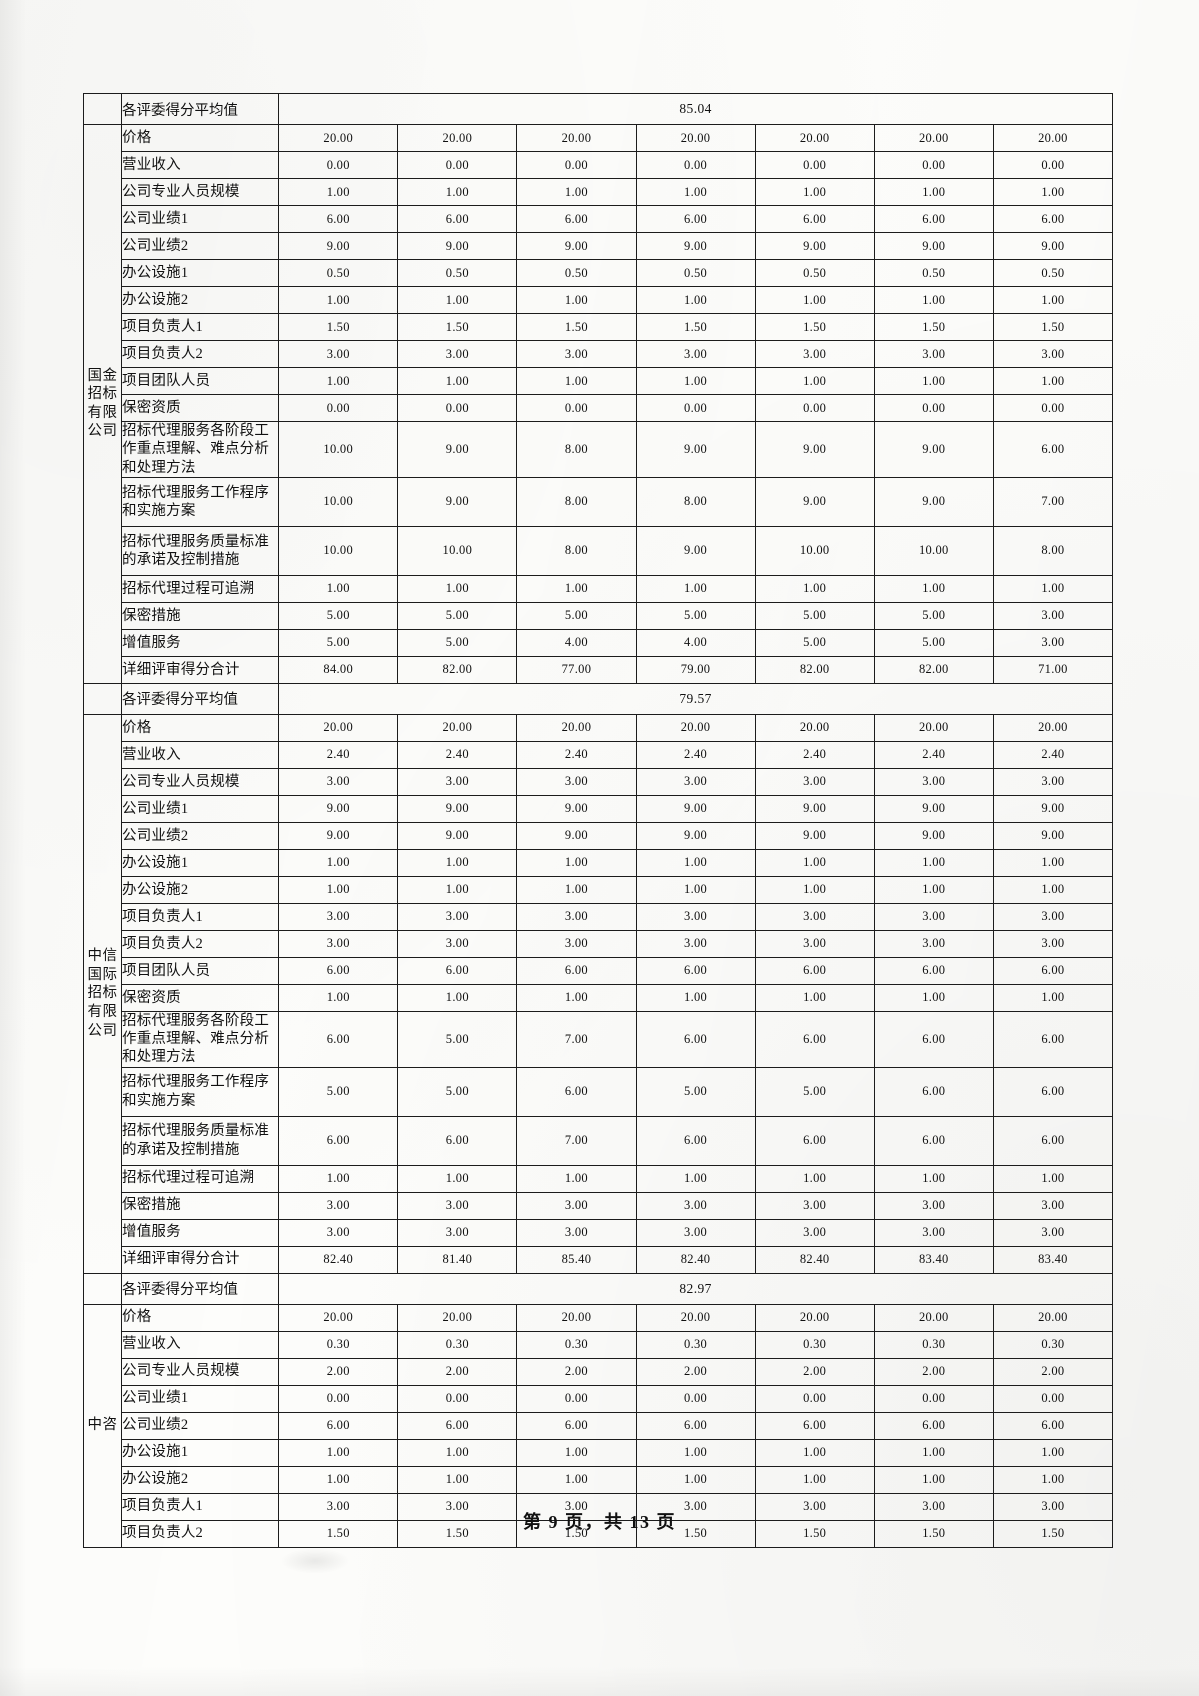 Image resolution: width=1199 pixels, height=1696 pixels. What do you see at coordinates (200, 970) in the screenshot?
I see `criterion-label-cell: 项目团队人员` at bounding box center [200, 970].